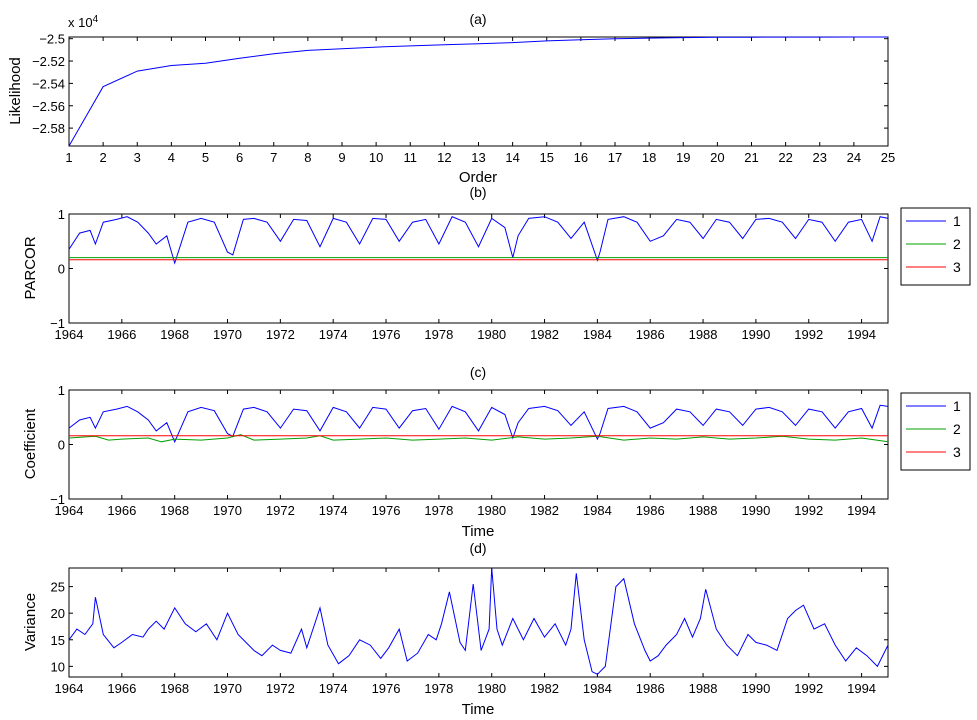 The image size is (977, 720). What do you see at coordinates (68, 157) in the screenshot?
I see `x-tick-label: 1` at bounding box center [68, 157].